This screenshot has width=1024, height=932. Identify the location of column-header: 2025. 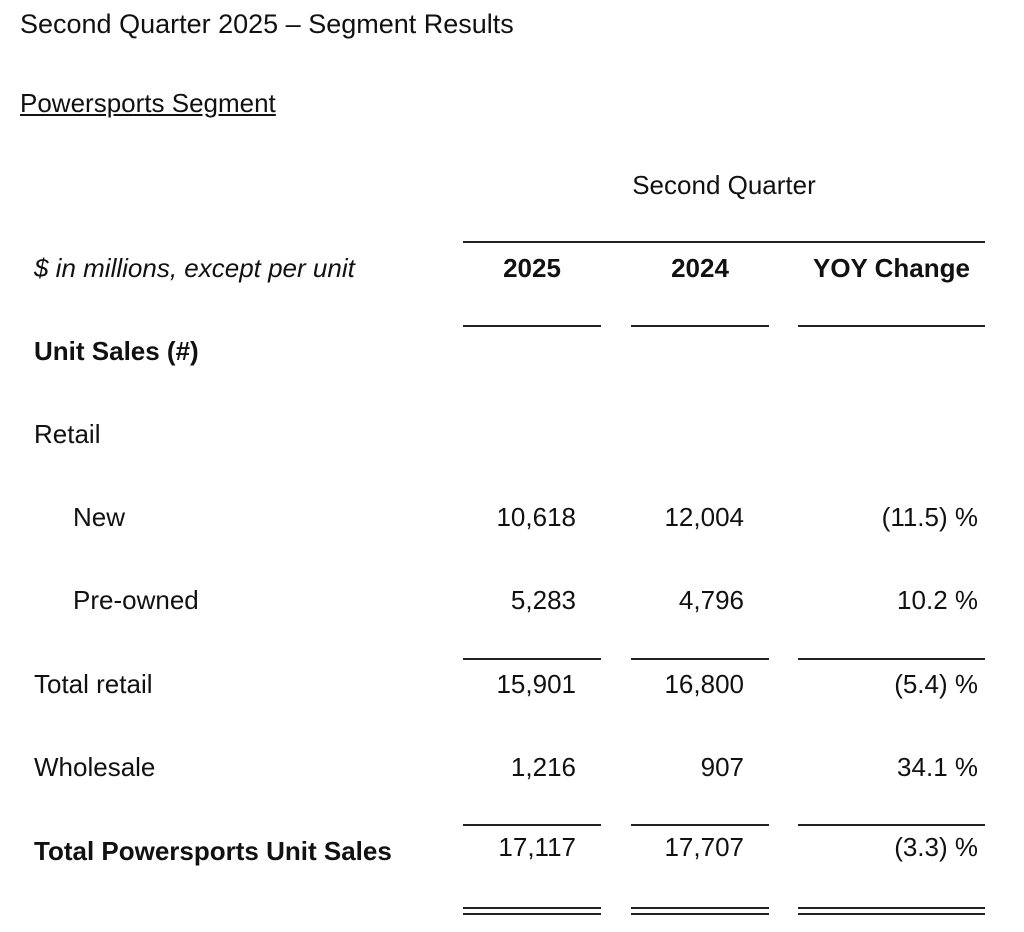
(532, 268).